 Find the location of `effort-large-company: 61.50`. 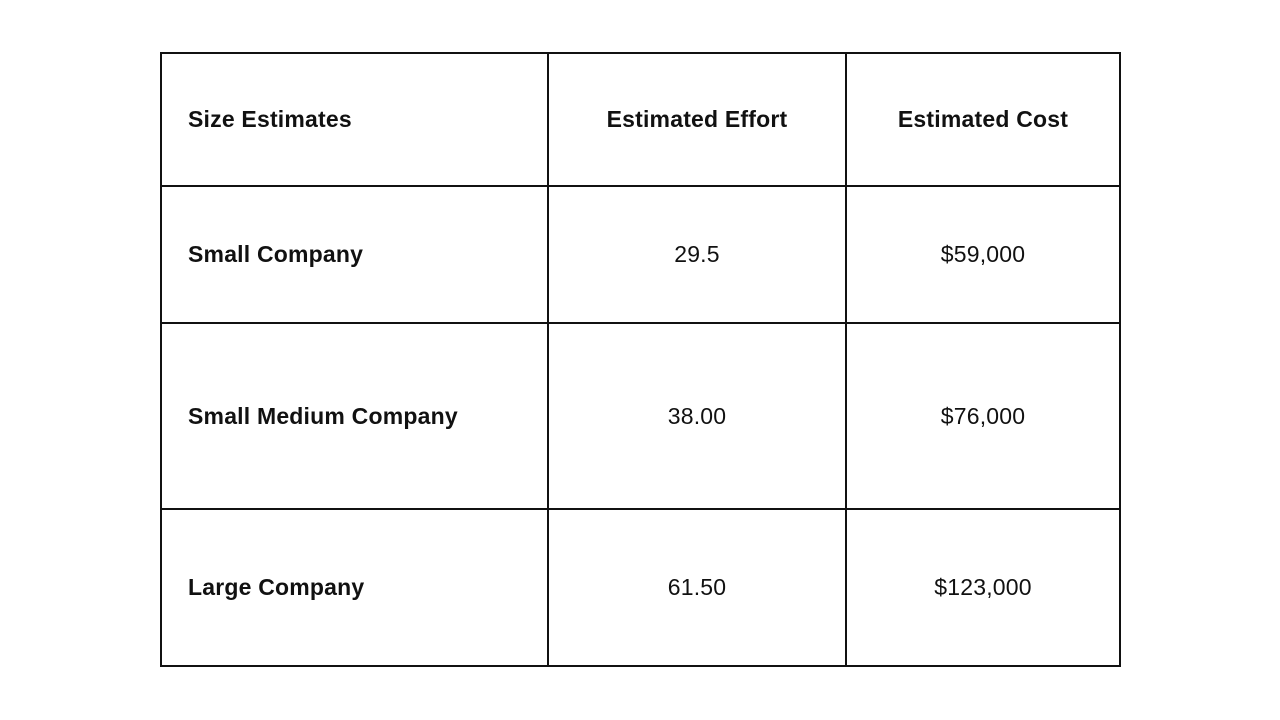

effort-large-company: 61.50 is located at coordinates (698, 587).